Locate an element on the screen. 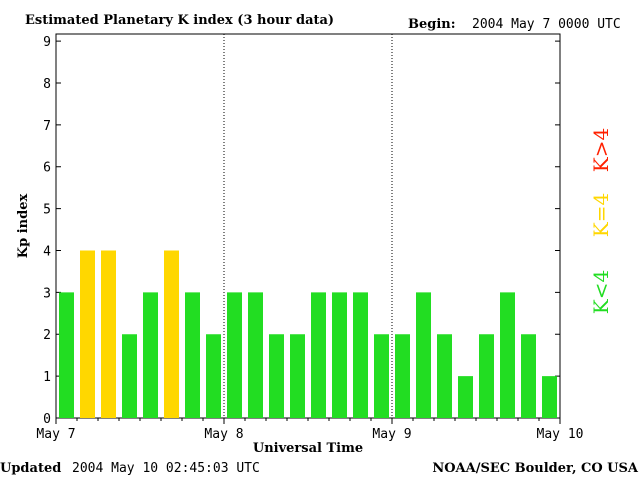  y-tick-label: 5 is located at coordinates (47, 210).